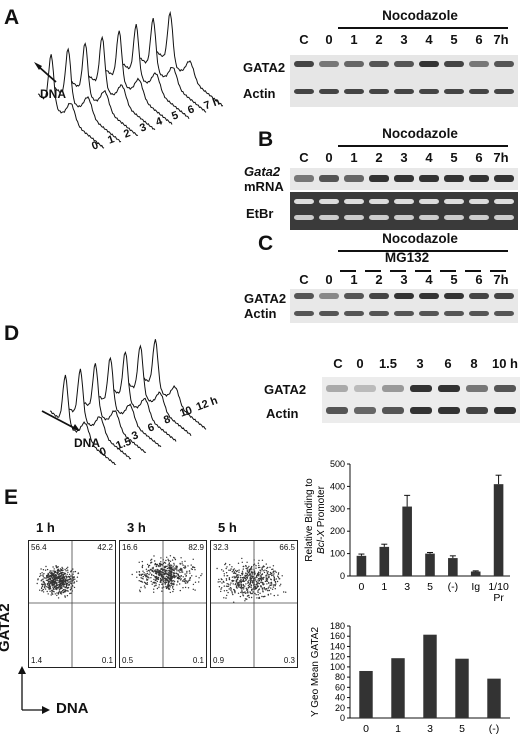  I want to click on x-tick-label: 1, so click(398, 729).